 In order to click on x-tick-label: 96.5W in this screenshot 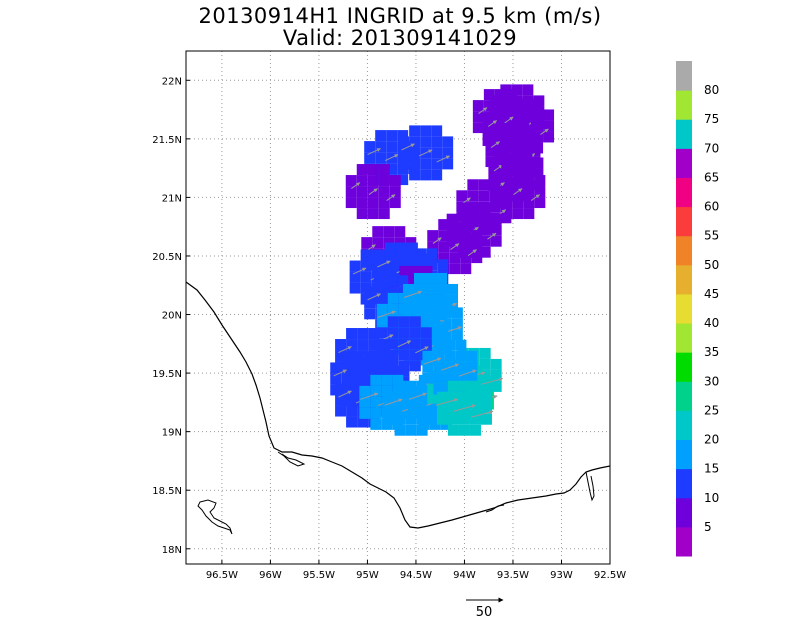, I will do `click(222, 575)`.